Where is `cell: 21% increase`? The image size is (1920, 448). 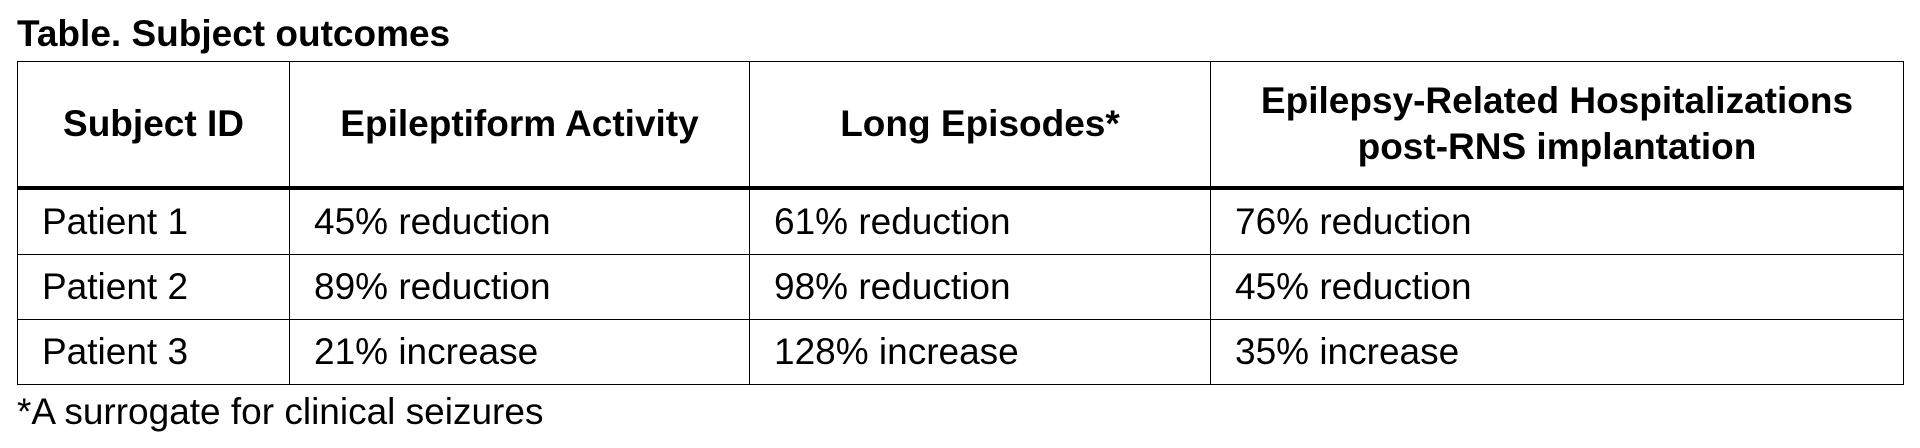 cell: 21% increase is located at coordinates (519, 352).